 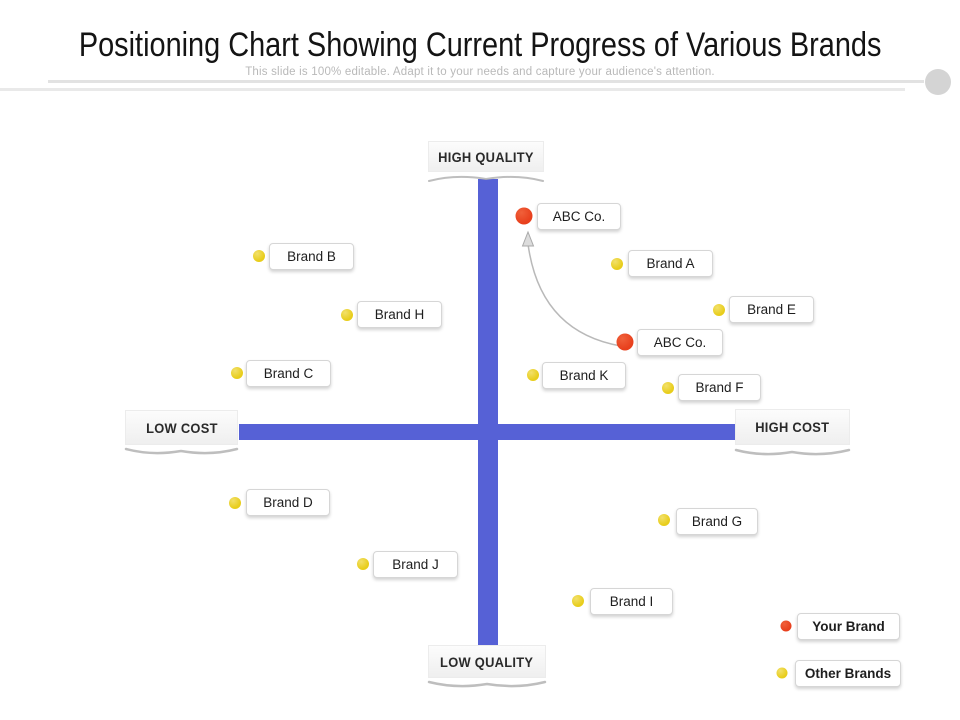 I want to click on other-brands-legend-dot, so click(x=782, y=673).